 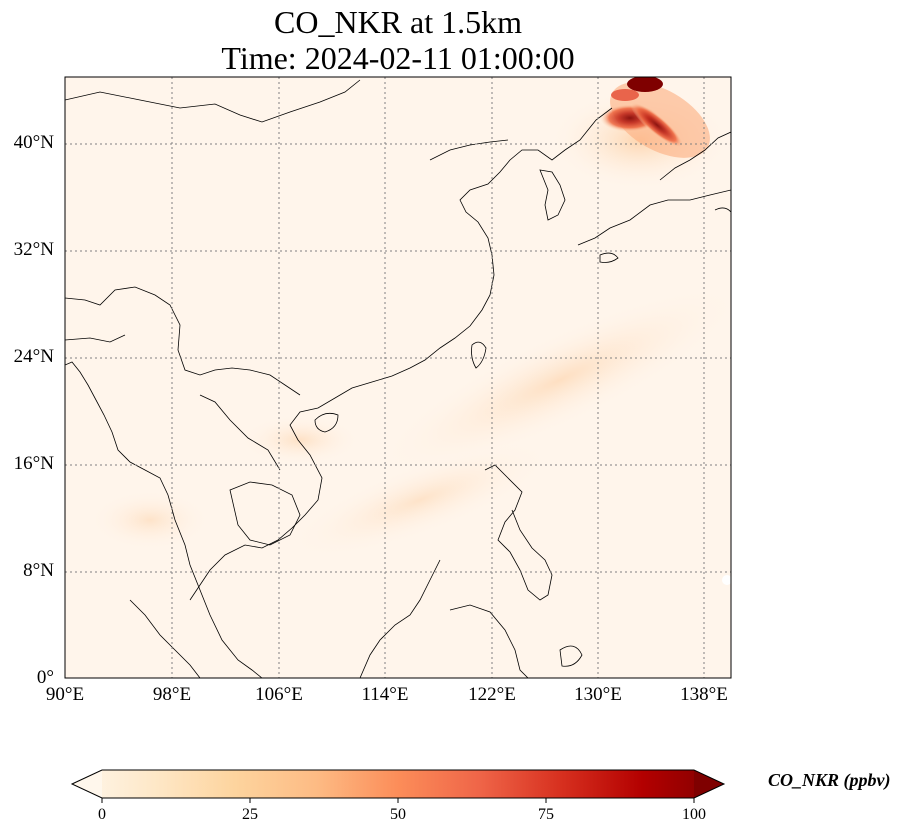 I want to click on colorbar-tick-label: 25, so click(x=250, y=814).